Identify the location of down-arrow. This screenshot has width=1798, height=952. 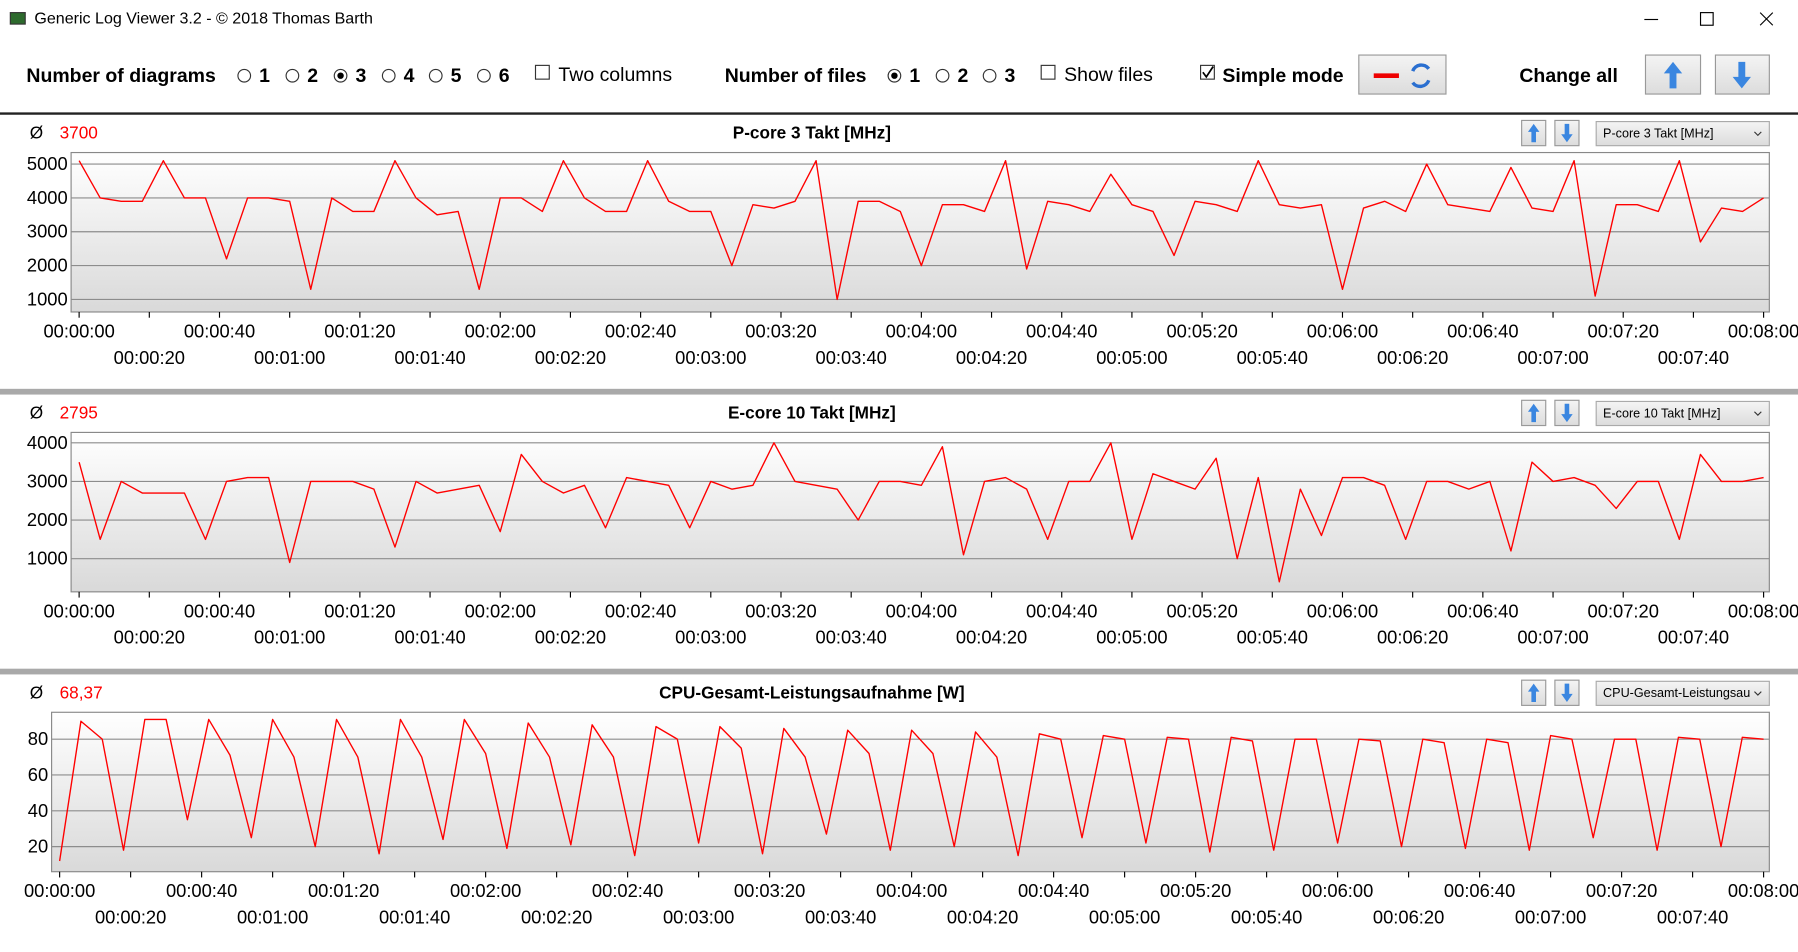
(1741, 75).